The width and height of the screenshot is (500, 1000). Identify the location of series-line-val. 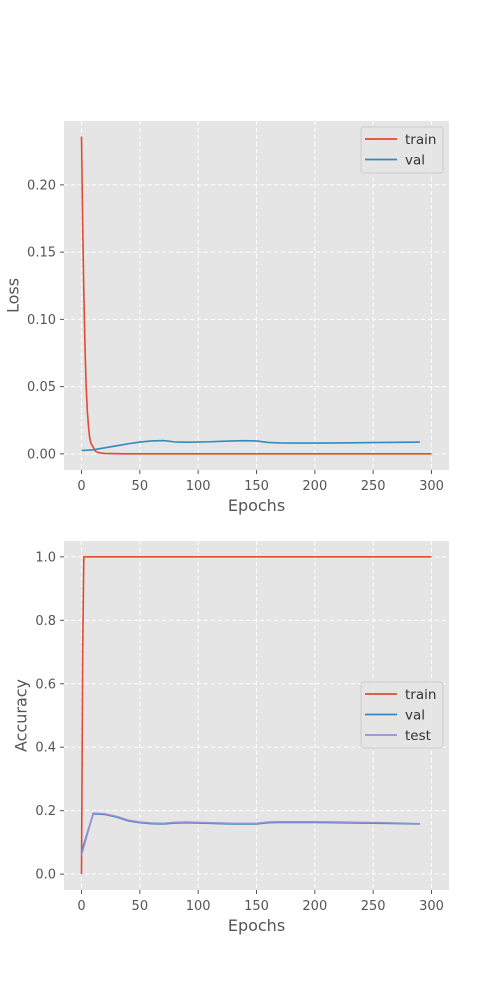
(250, 445).